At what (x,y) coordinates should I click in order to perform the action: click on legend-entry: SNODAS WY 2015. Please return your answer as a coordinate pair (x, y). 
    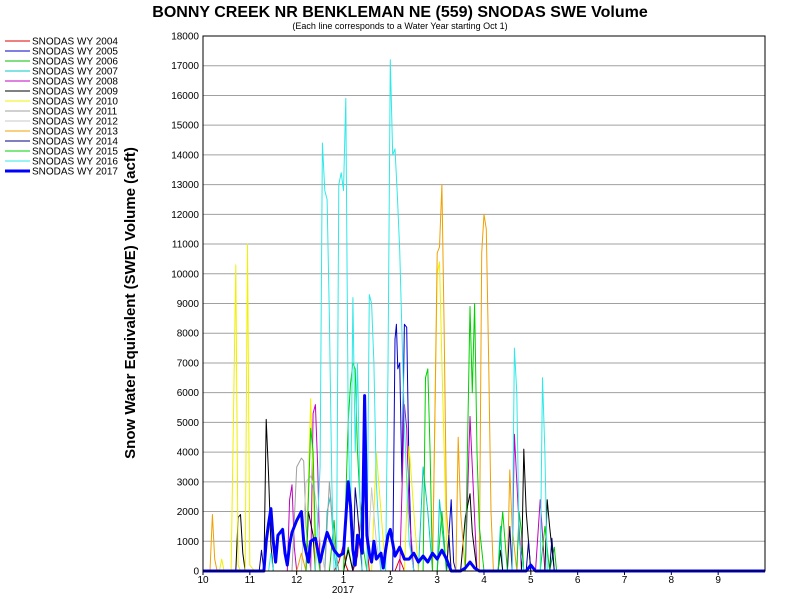
    Looking at the image, I should click on (75, 152).